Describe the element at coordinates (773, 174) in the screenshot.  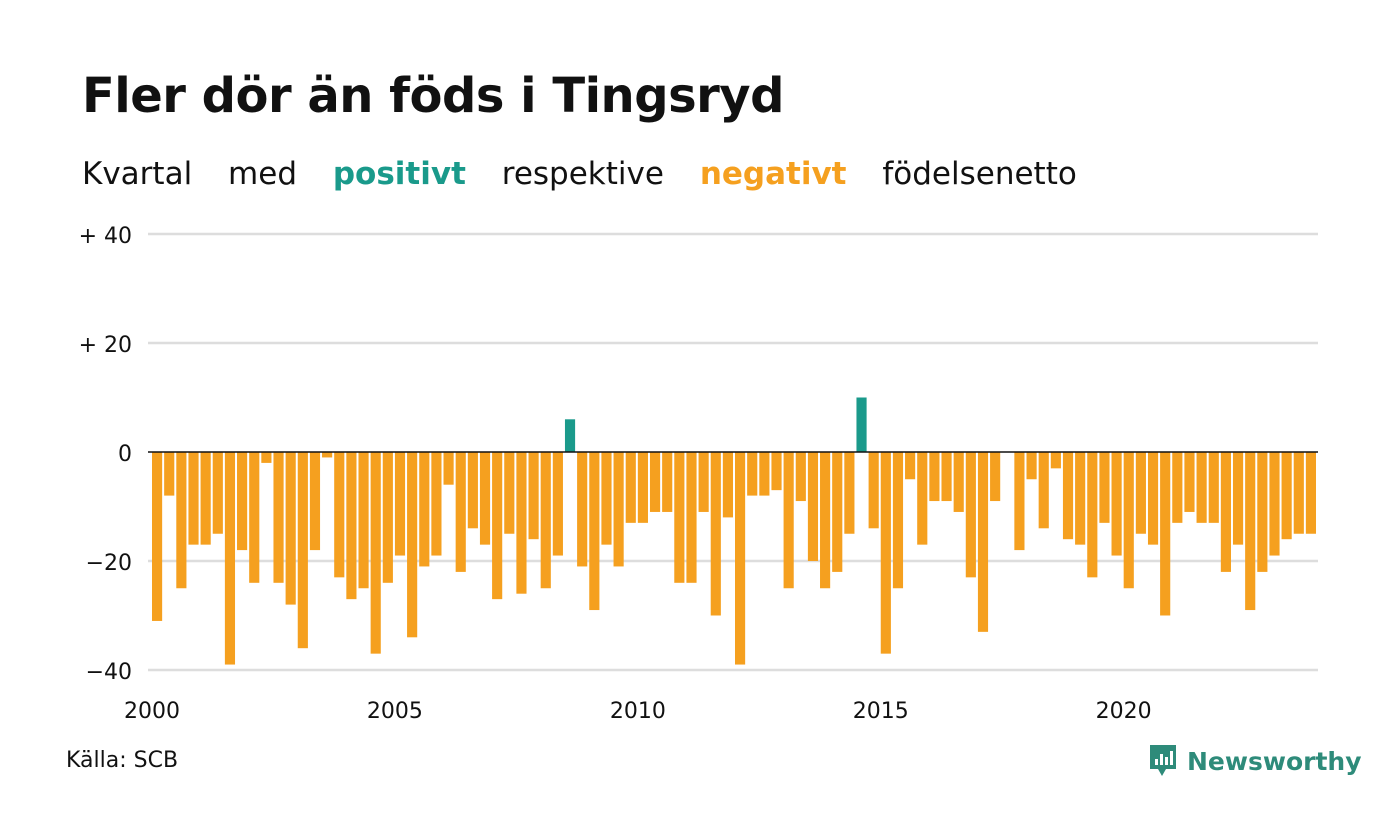
I see `subtitle-negative-word: negativt` at that location.